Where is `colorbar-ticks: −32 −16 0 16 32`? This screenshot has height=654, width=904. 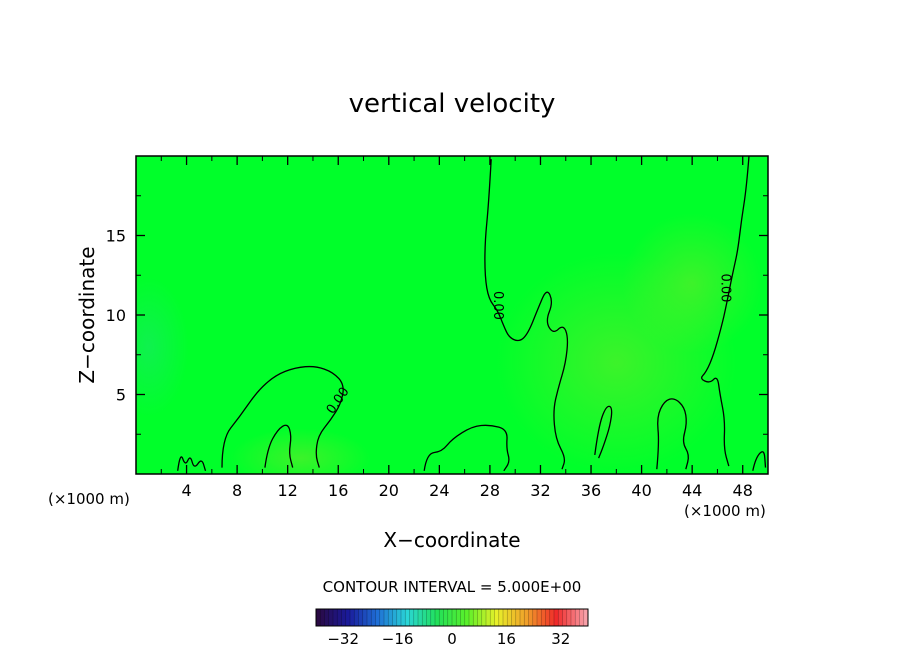
colorbar-ticks: −32 −16 0 16 32 is located at coordinates (448, 639).